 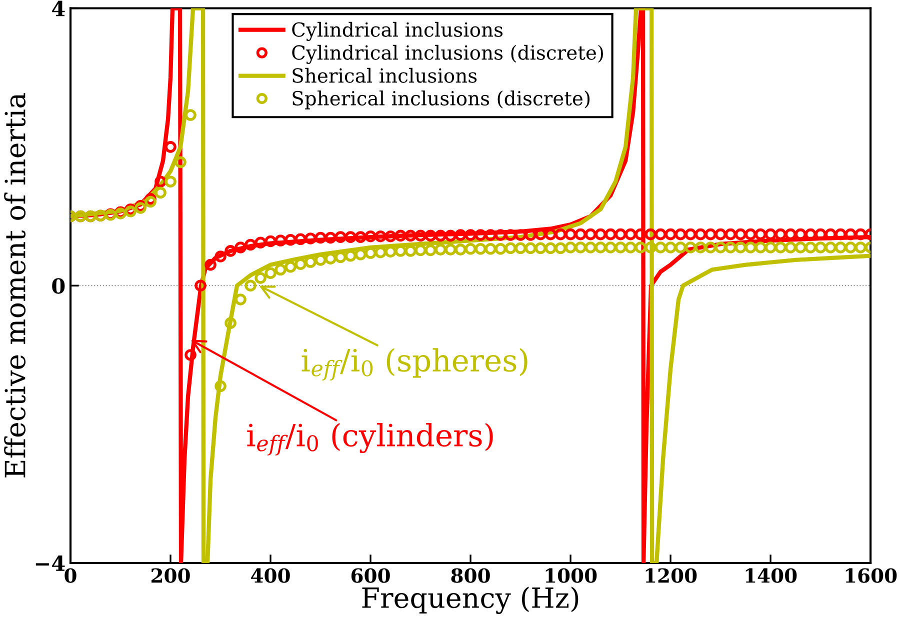 I want to click on x-tick-label: 1400, so click(x=771, y=575).